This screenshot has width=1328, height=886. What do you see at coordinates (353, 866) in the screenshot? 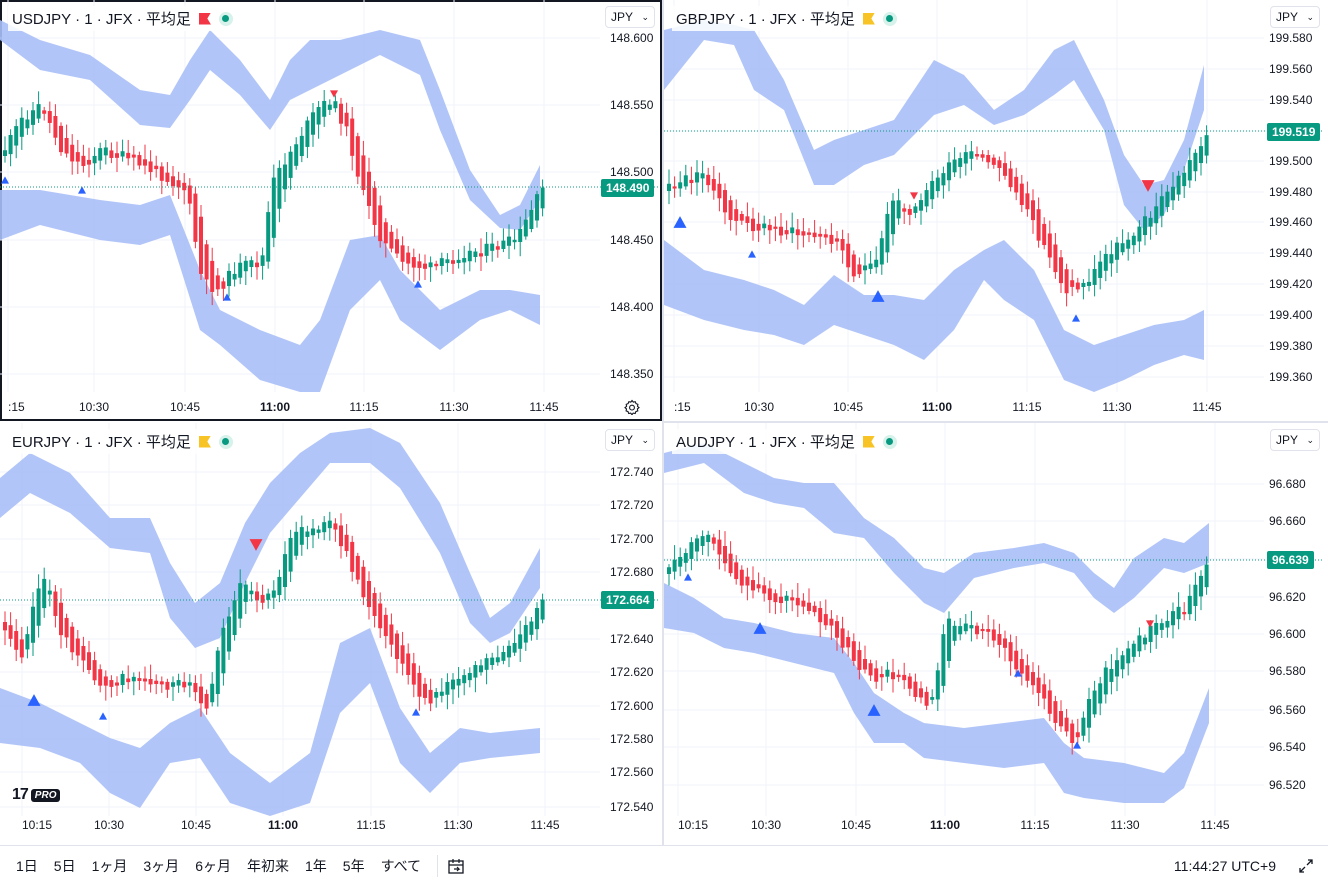
I see `range-button-5y: 5年` at bounding box center [353, 866].